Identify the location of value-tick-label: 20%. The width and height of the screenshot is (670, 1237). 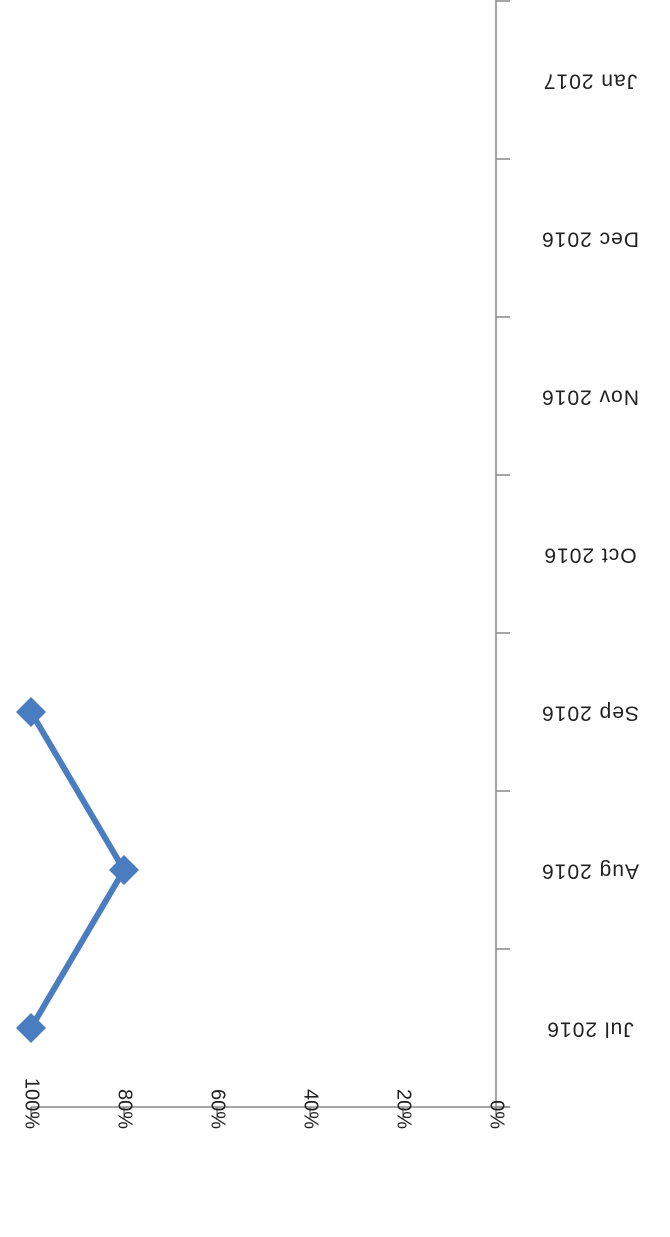
(404, 1109).